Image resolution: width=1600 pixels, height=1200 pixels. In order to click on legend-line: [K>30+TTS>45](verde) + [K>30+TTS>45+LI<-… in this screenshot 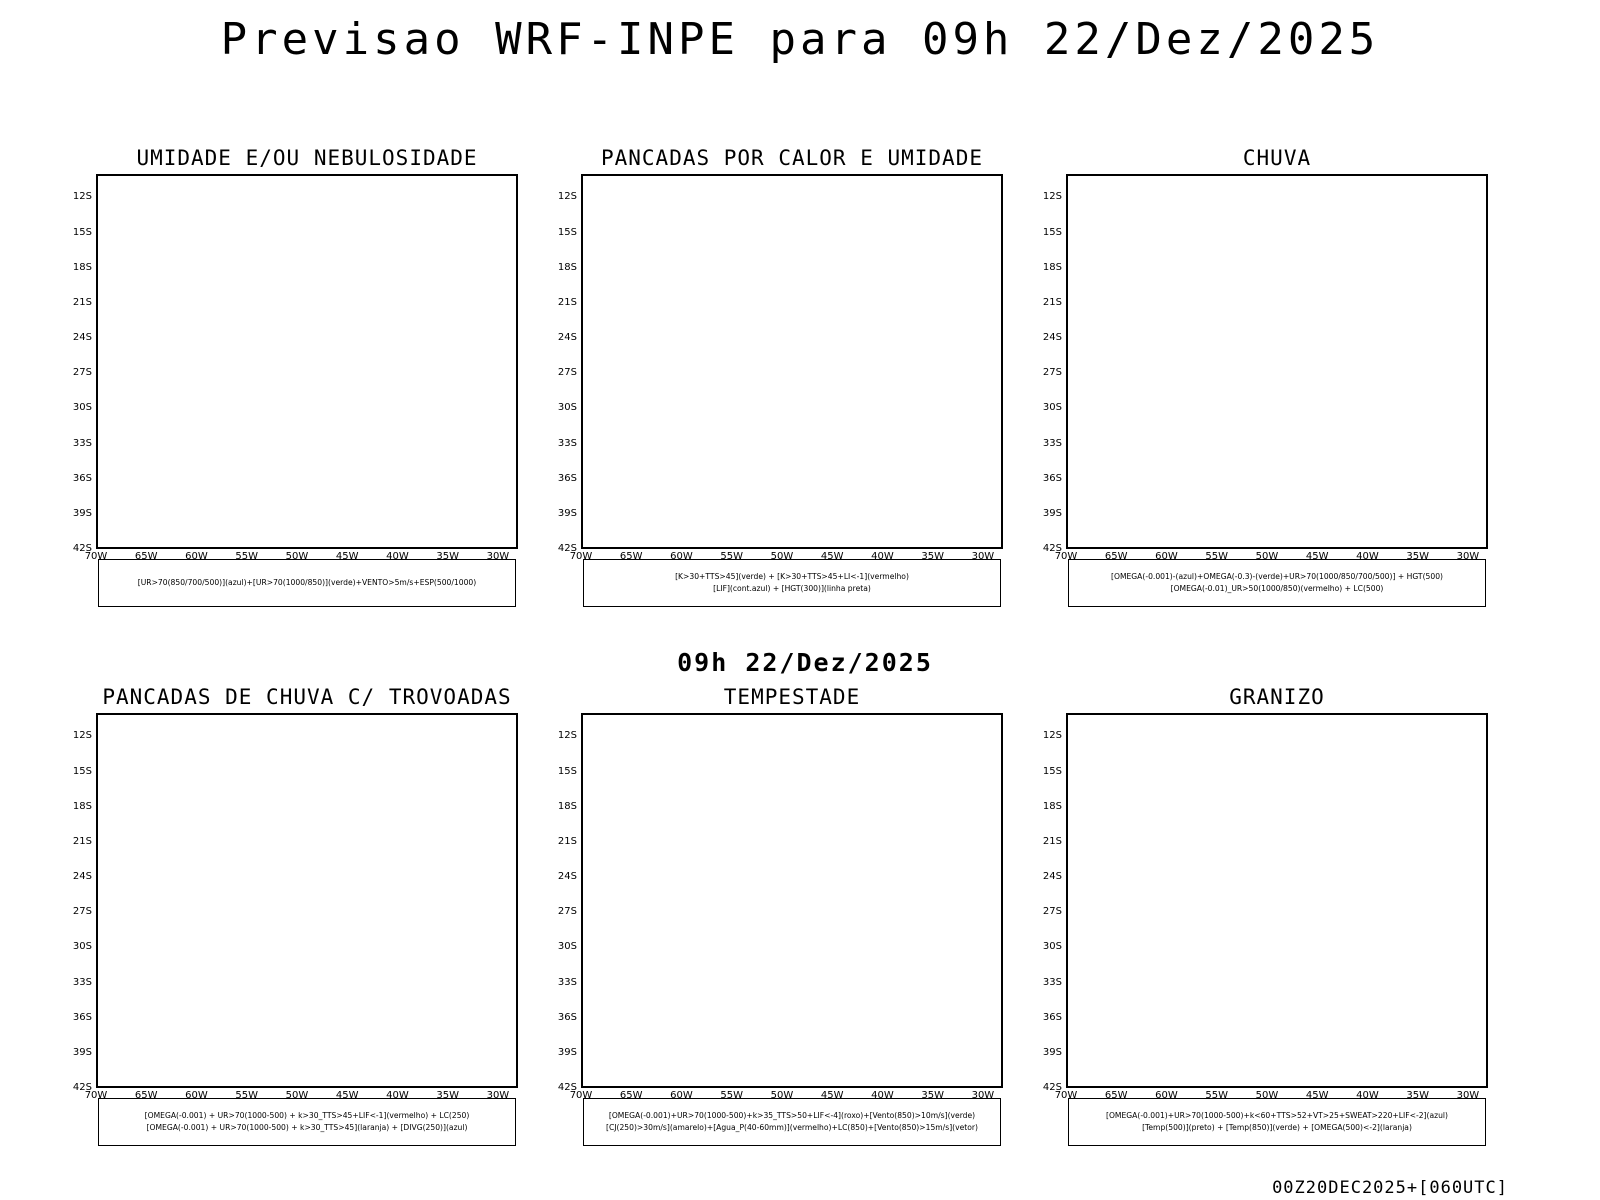, I will do `click(792, 576)`.